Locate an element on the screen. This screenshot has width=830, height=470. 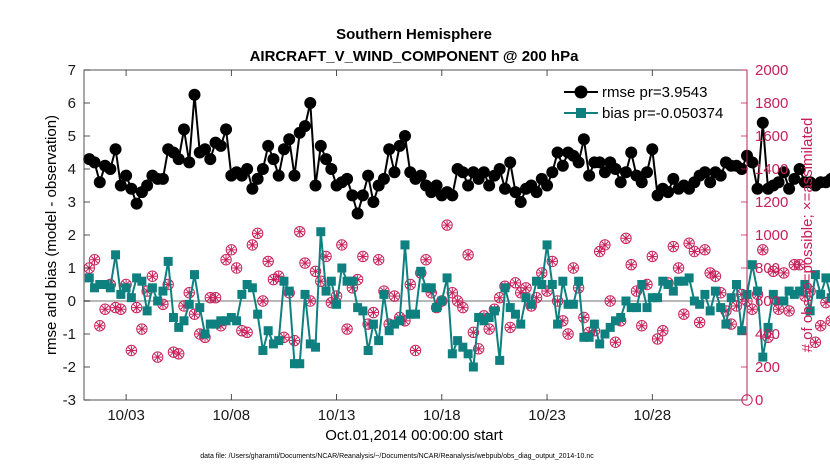
y-axis-left: -3 -2 -1 0 1 2 3 4 5 6 7 is located at coordinates (76, 235).